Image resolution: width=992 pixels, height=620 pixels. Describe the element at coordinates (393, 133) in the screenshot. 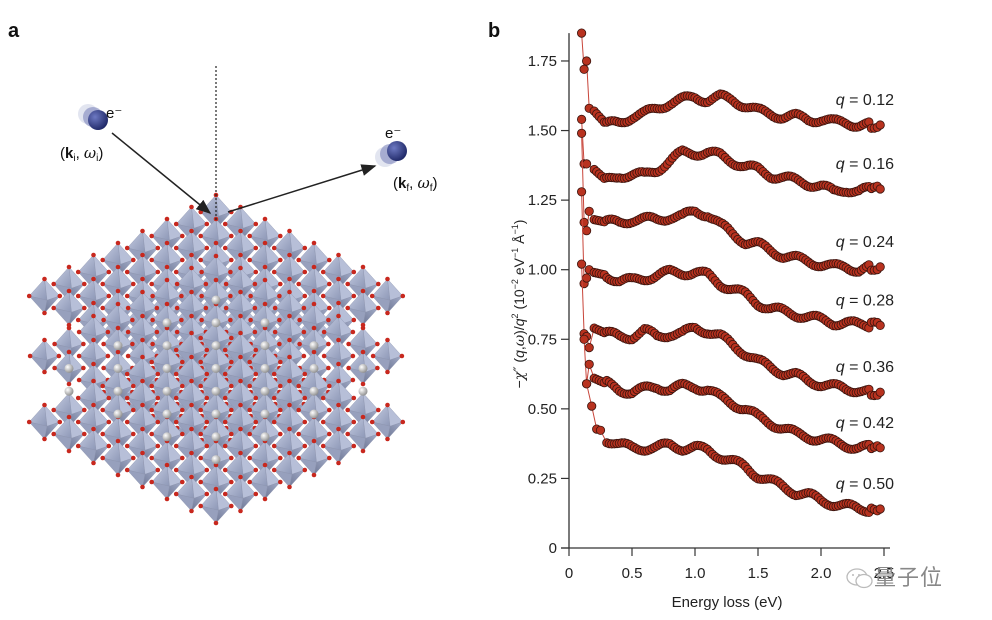

I see `scattered-electron-symbol: e⁻` at that location.